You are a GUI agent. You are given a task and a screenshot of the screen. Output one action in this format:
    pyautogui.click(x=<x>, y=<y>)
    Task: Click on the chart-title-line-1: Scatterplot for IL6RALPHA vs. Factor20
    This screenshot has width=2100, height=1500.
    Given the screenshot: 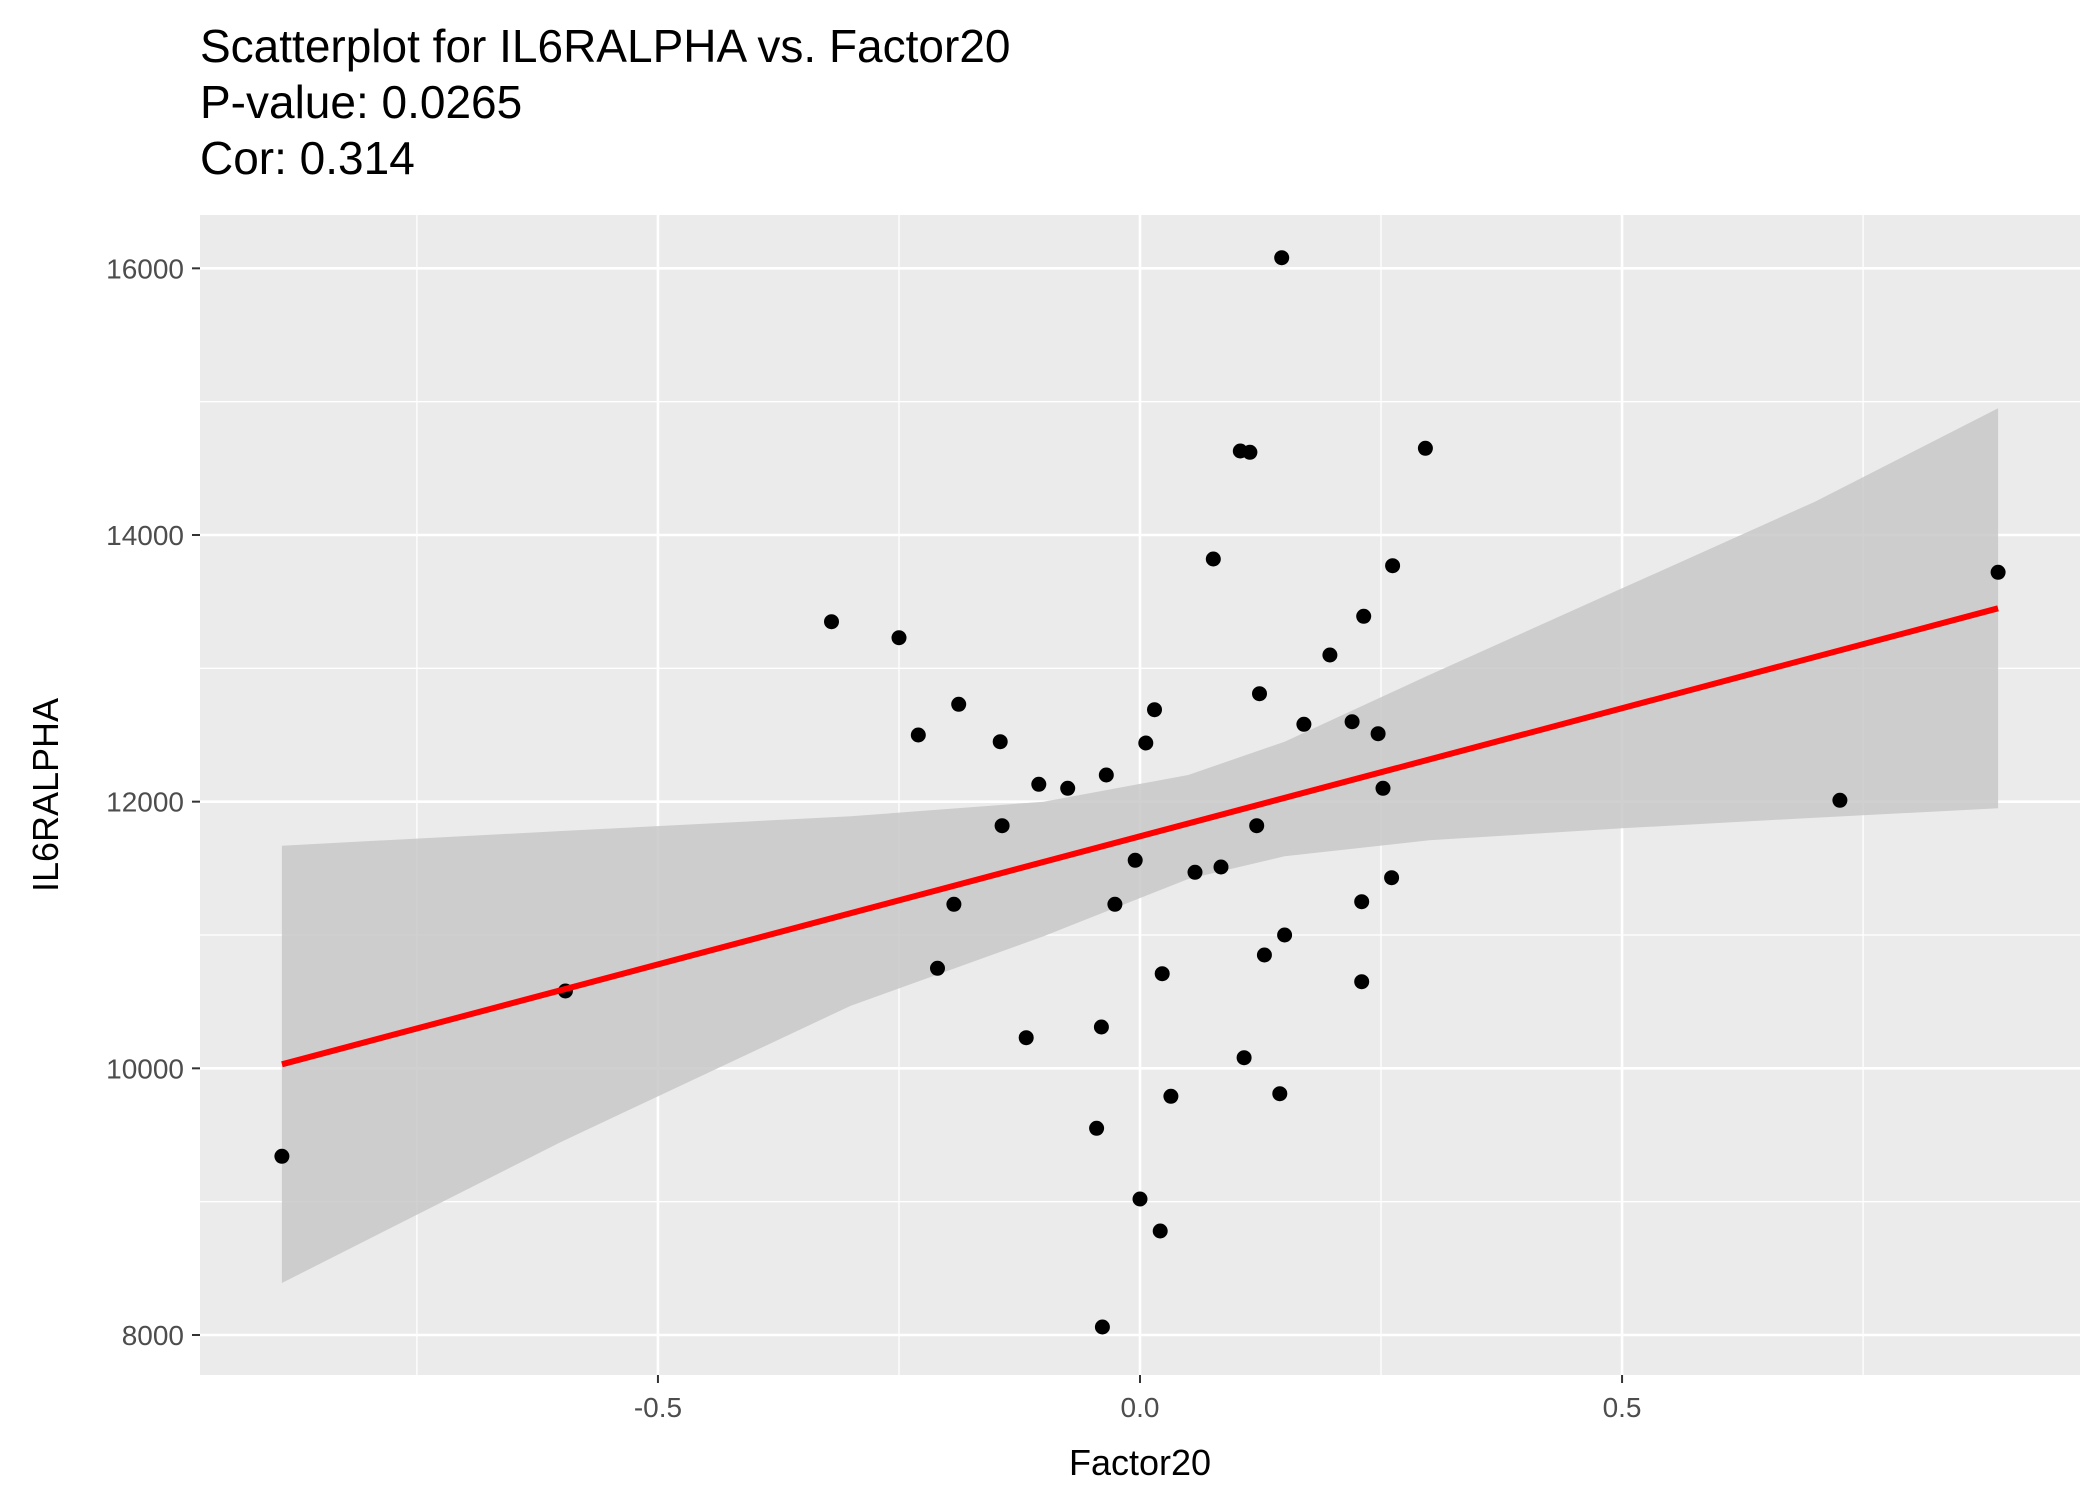 What is the action you would take?
    pyautogui.click(x=605, y=46)
    